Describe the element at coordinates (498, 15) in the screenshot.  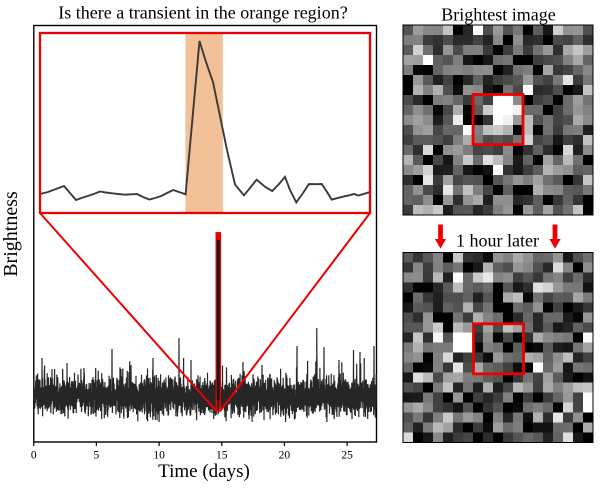
I see `svg-text: Brightest image` at that location.